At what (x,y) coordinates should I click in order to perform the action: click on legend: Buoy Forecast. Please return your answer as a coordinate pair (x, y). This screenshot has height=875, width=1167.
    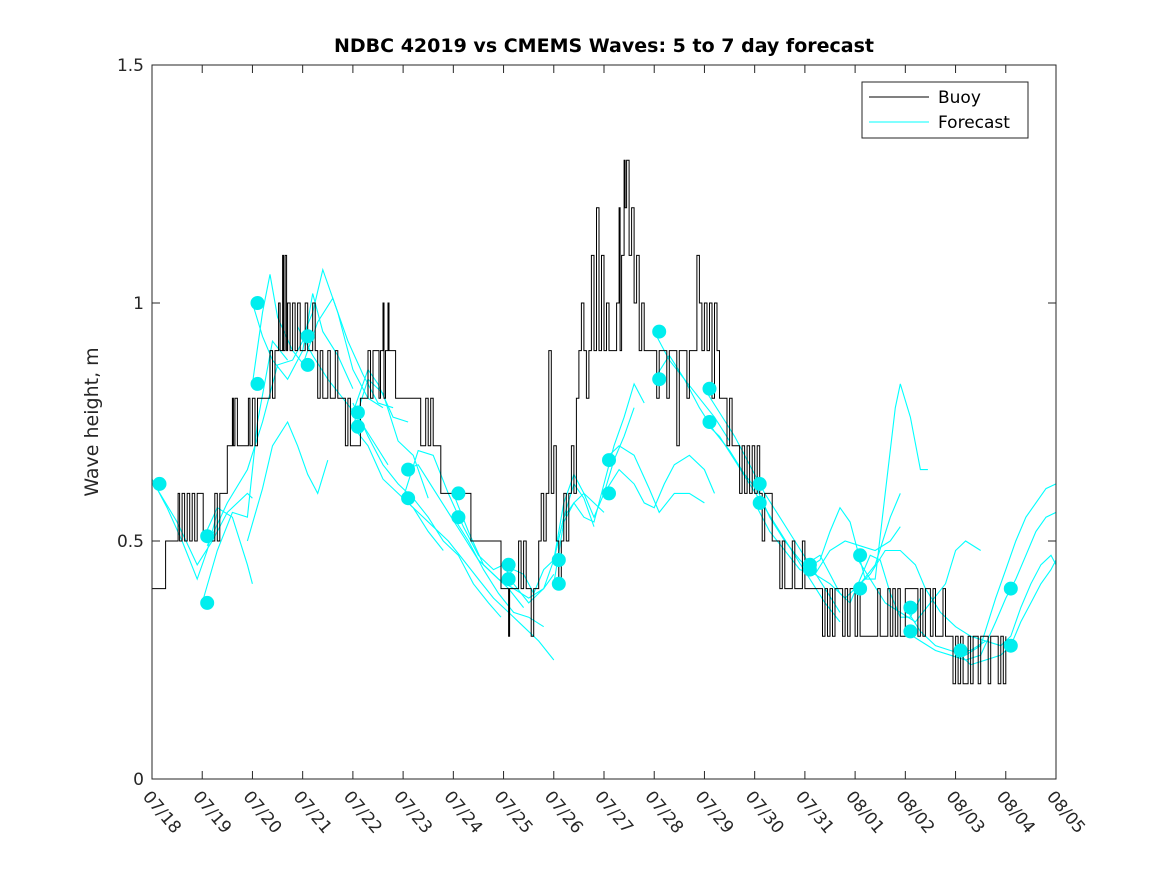
    Looking at the image, I should click on (945, 110).